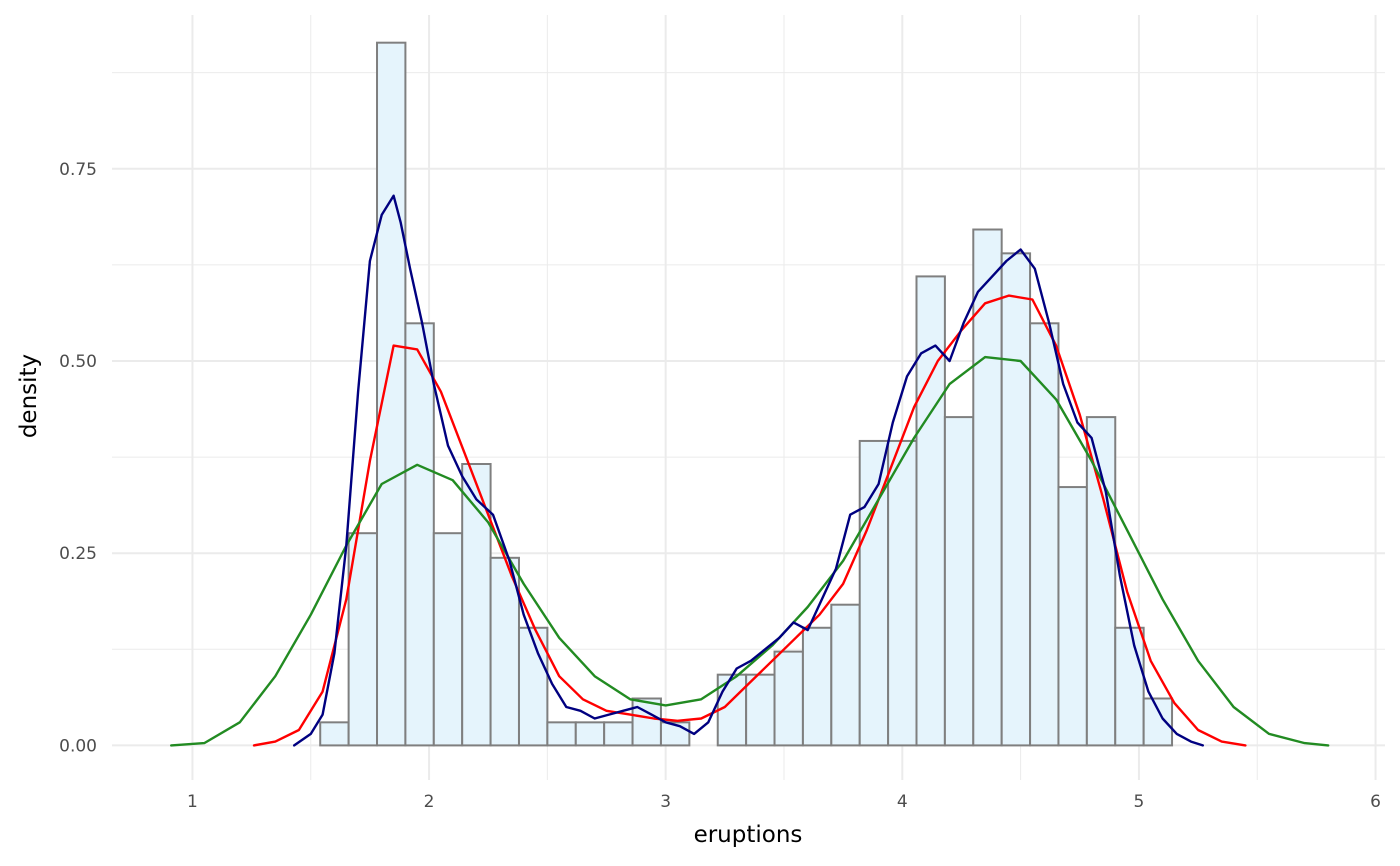 Image resolution: width=1400 pixels, height=866 pixels. I want to click on x-tick-label: 1, so click(192, 802).